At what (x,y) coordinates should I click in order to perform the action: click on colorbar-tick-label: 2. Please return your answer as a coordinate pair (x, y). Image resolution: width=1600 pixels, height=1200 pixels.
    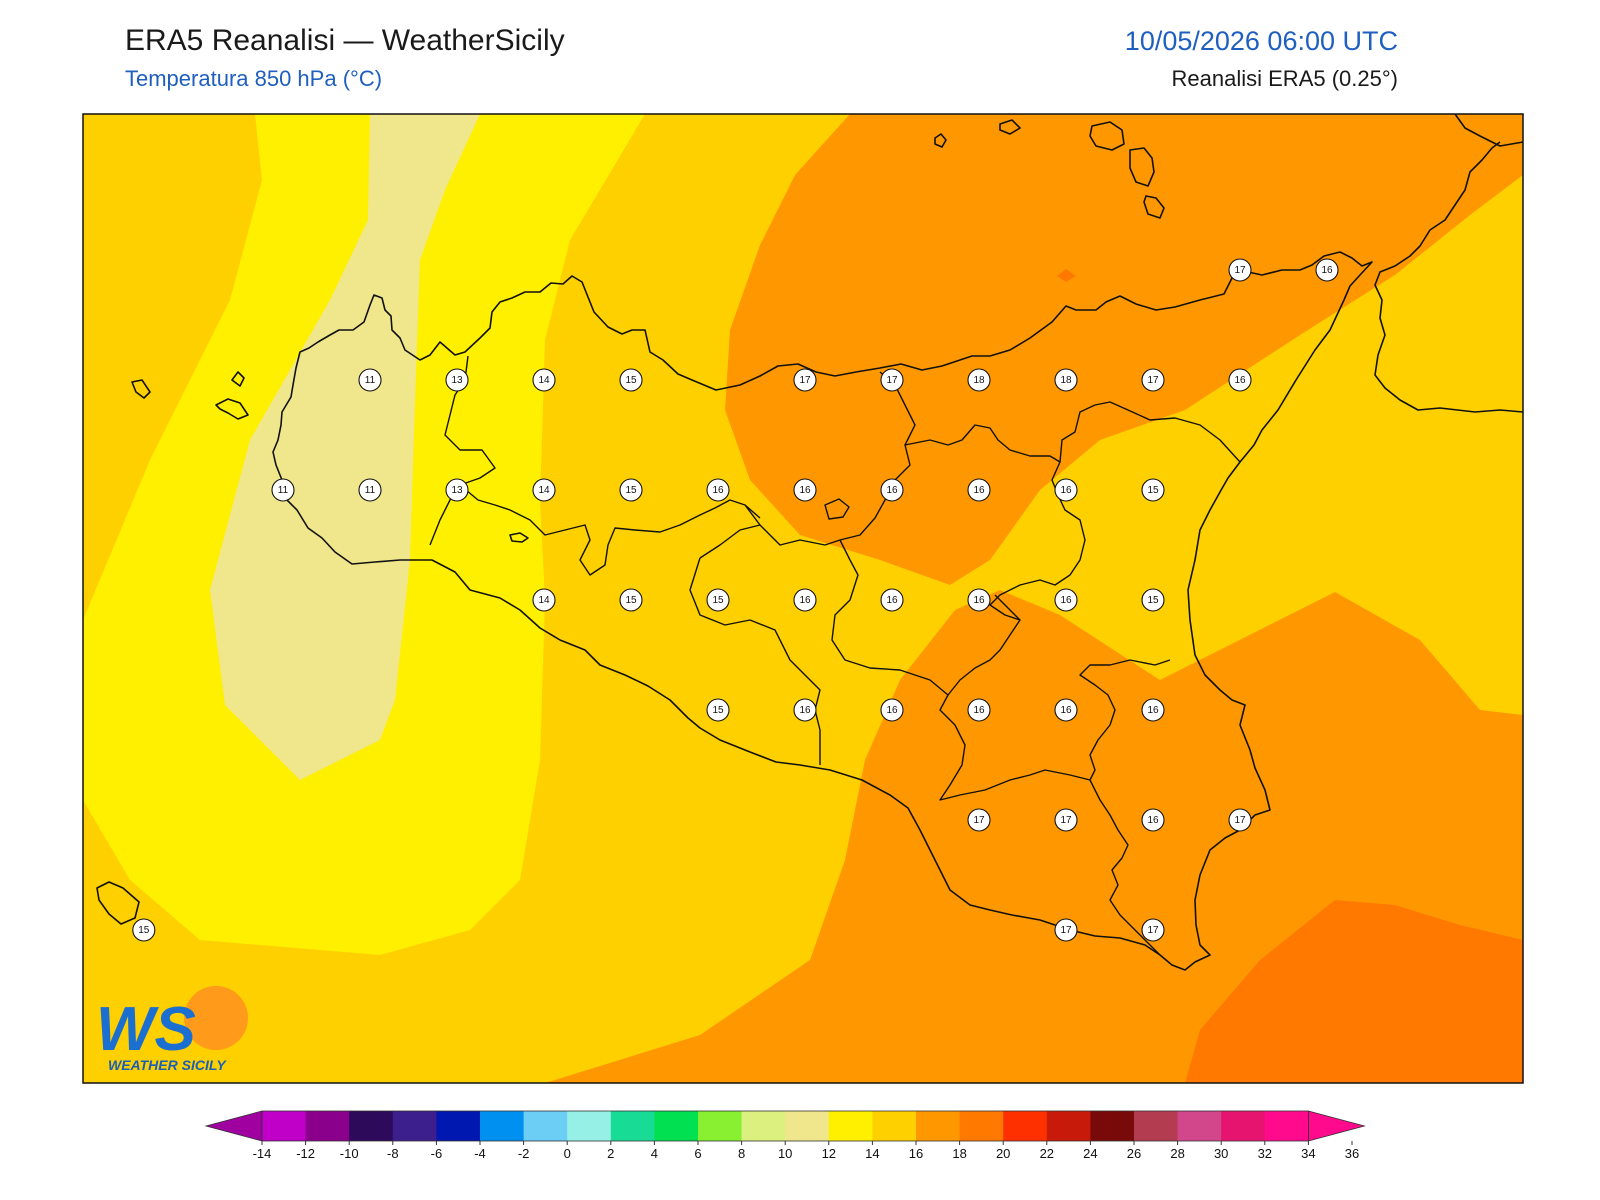
    Looking at the image, I should click on (610, 1153).